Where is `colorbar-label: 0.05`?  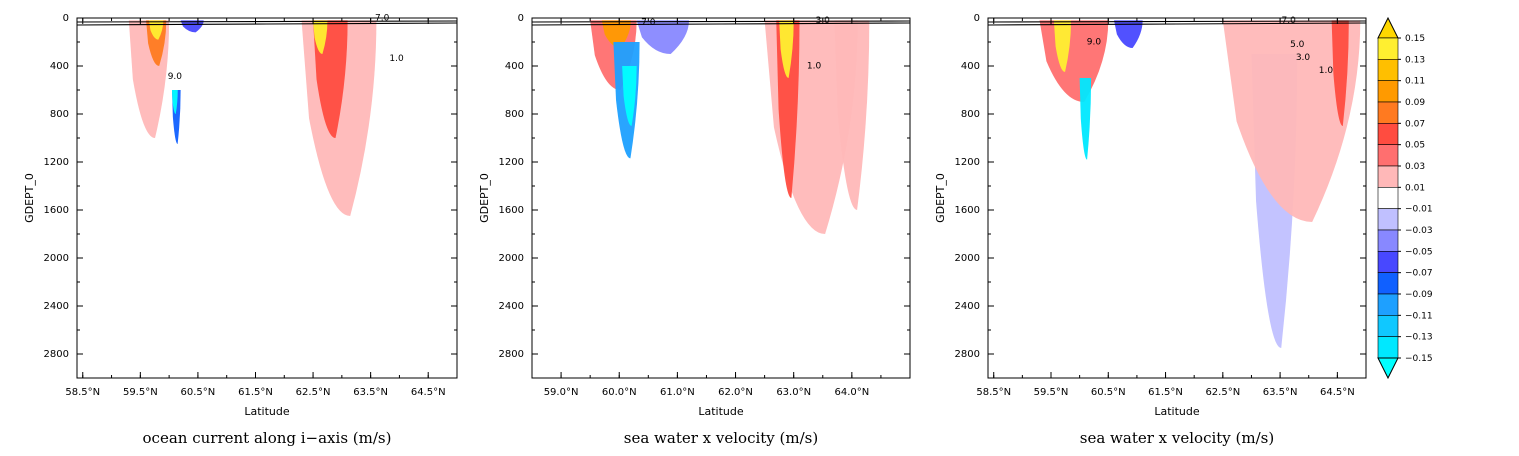
colorbar-label: 0.05 is located at coordinates (1415, 146).